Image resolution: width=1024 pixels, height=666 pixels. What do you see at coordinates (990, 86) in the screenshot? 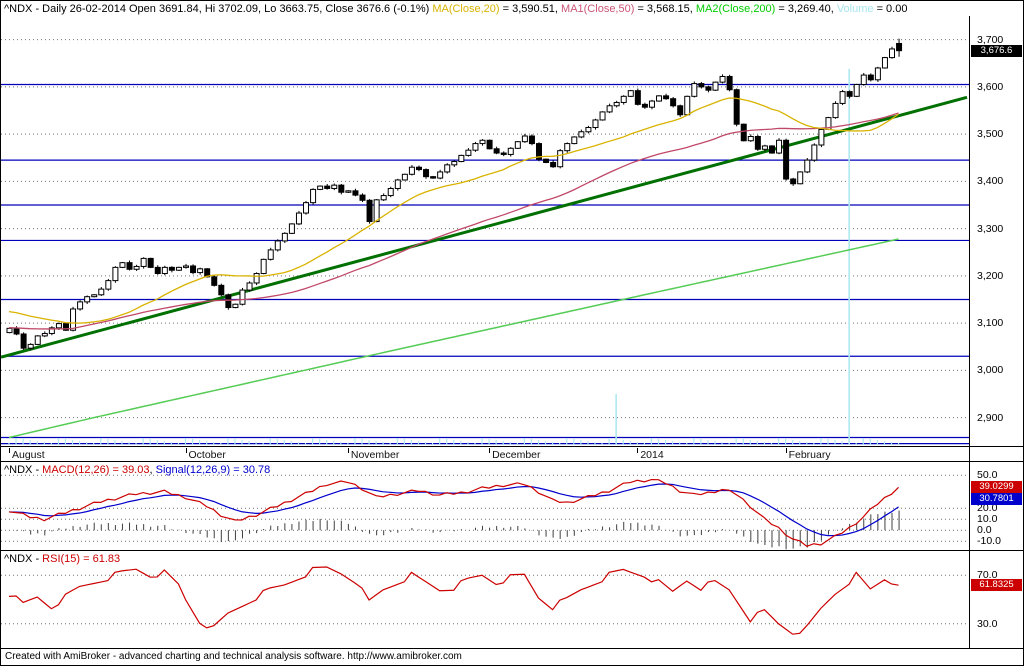
I see `price-axis-tick-label: 3,600` at bounding box center [990, 86].